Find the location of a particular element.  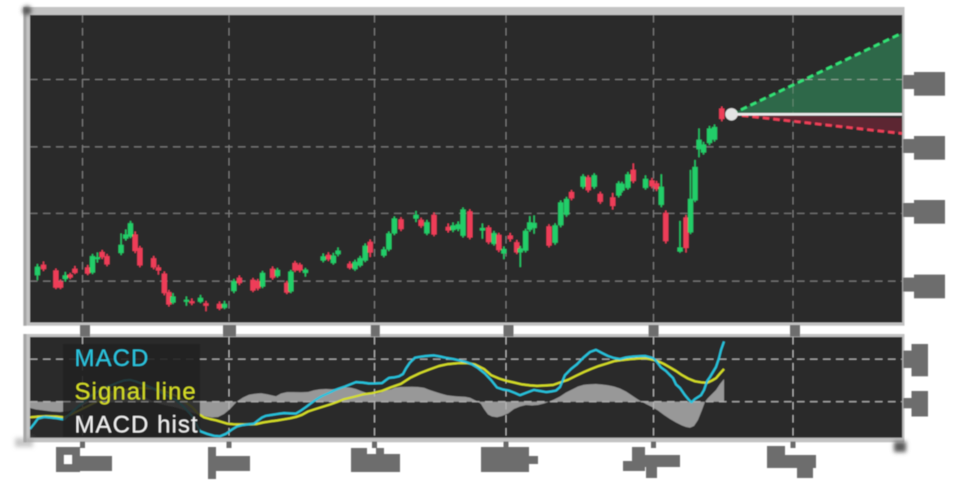

svg-text: MACD is located at coordinates (112, 358).